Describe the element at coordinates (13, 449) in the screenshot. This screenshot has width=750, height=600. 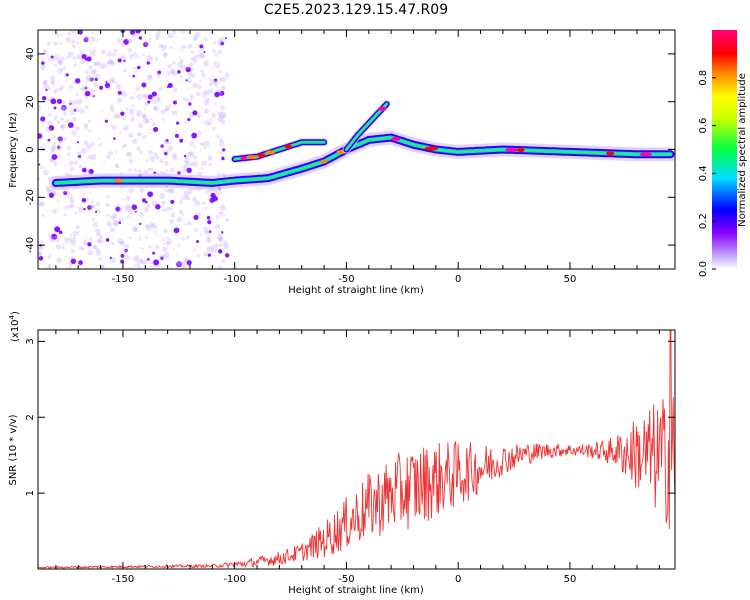
I see `bottom-y-axis-label: SNR (10 * v/v)` at that location.